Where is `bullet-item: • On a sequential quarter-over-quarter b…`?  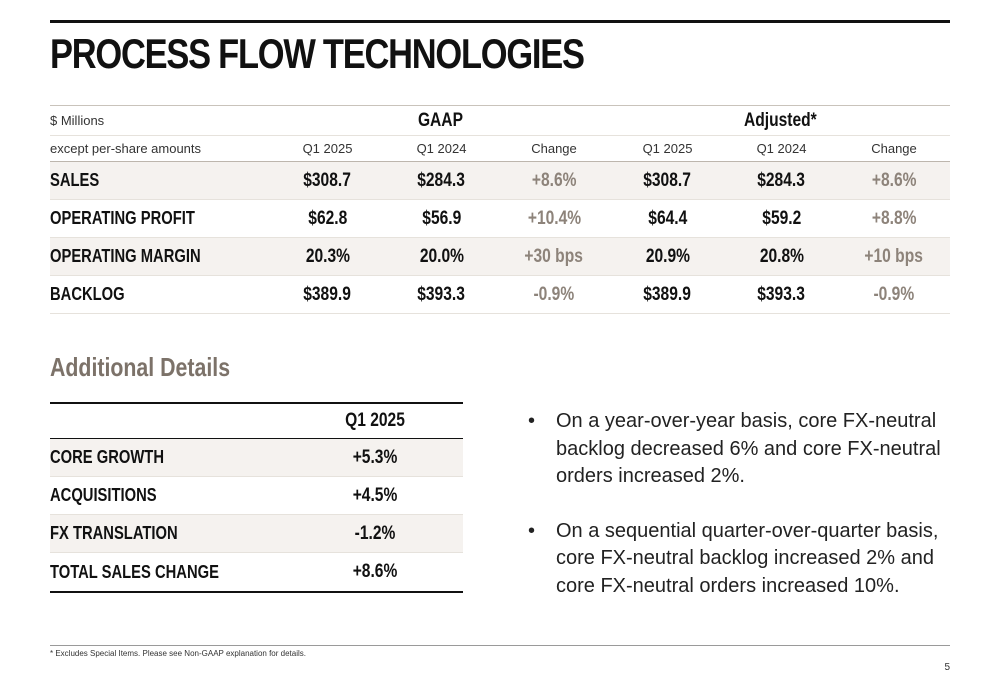 bullet-item: • On a sequential quarter-over-quarter b… is located at coordinates (738, 559).